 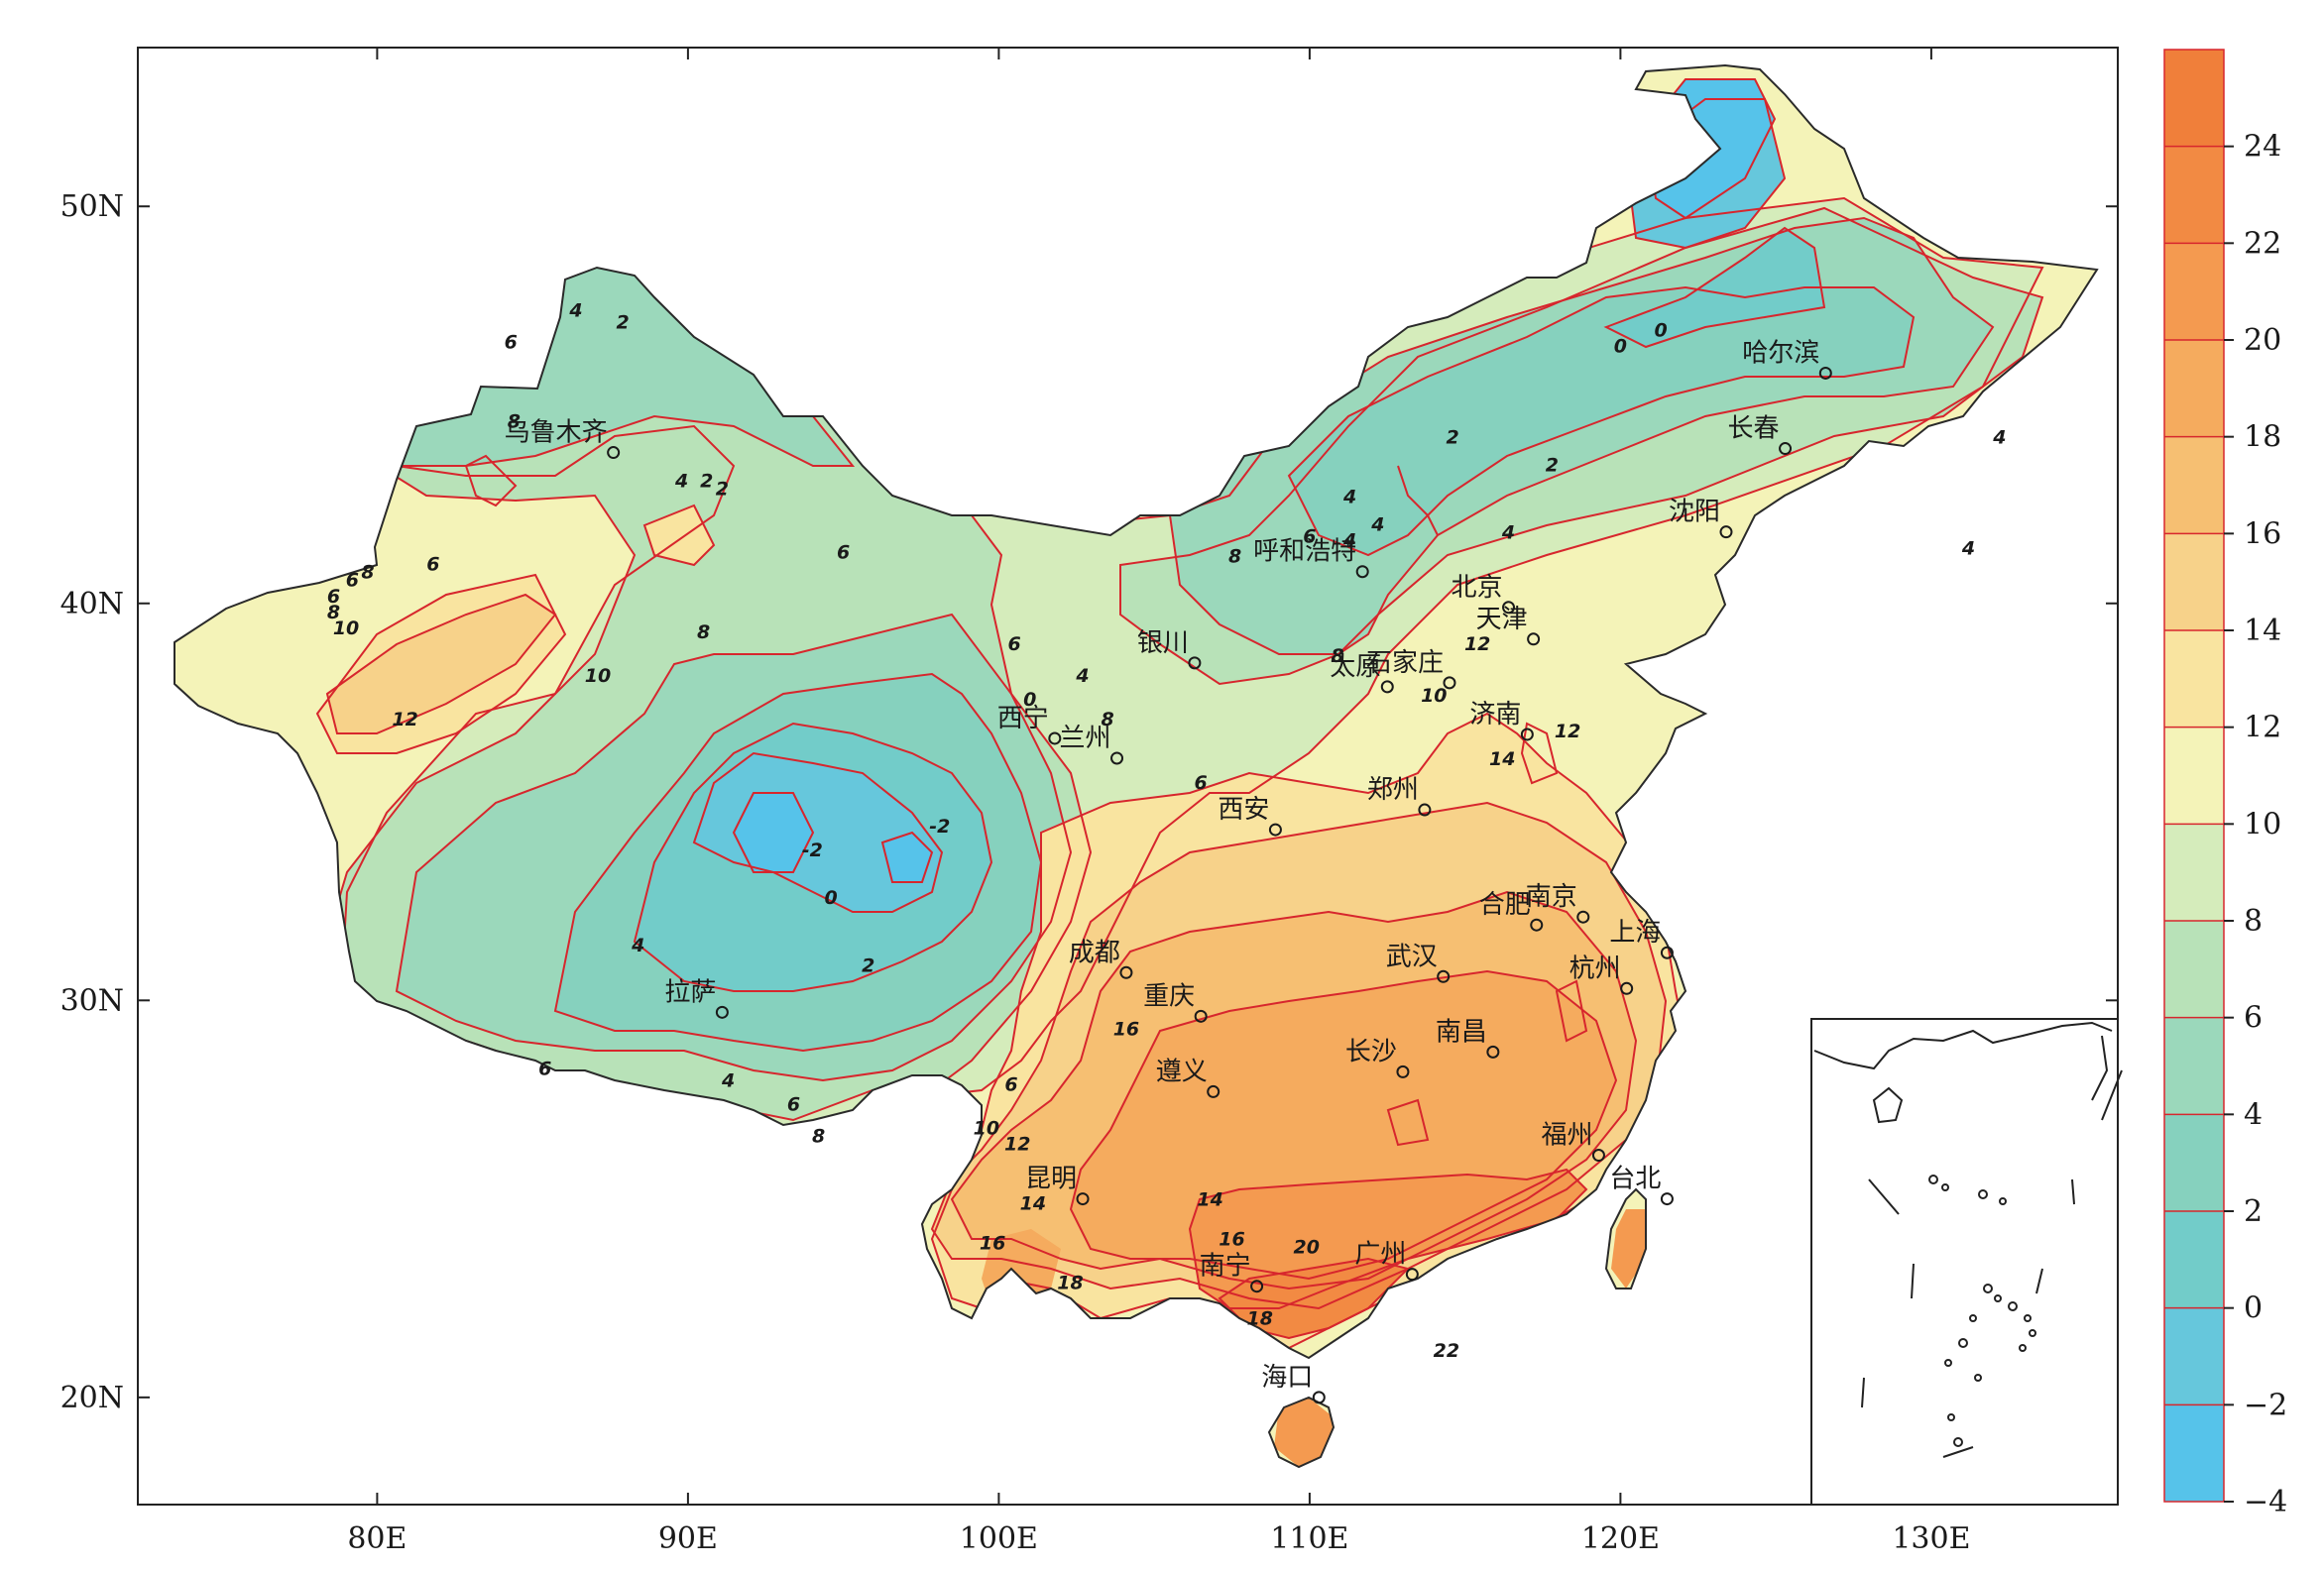 I want to click on city-marker: 西宁, so click(x=1029, y=724).